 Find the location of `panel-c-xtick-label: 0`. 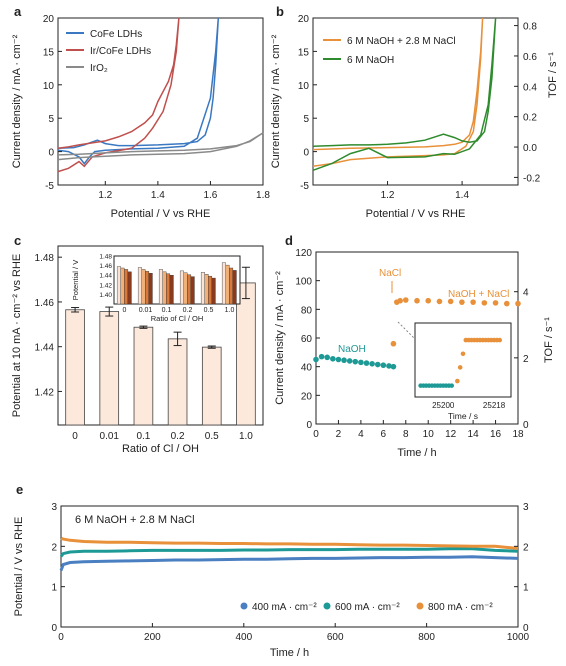

panel-c-xtick-label: 0 is located at coordinates (75, 436).